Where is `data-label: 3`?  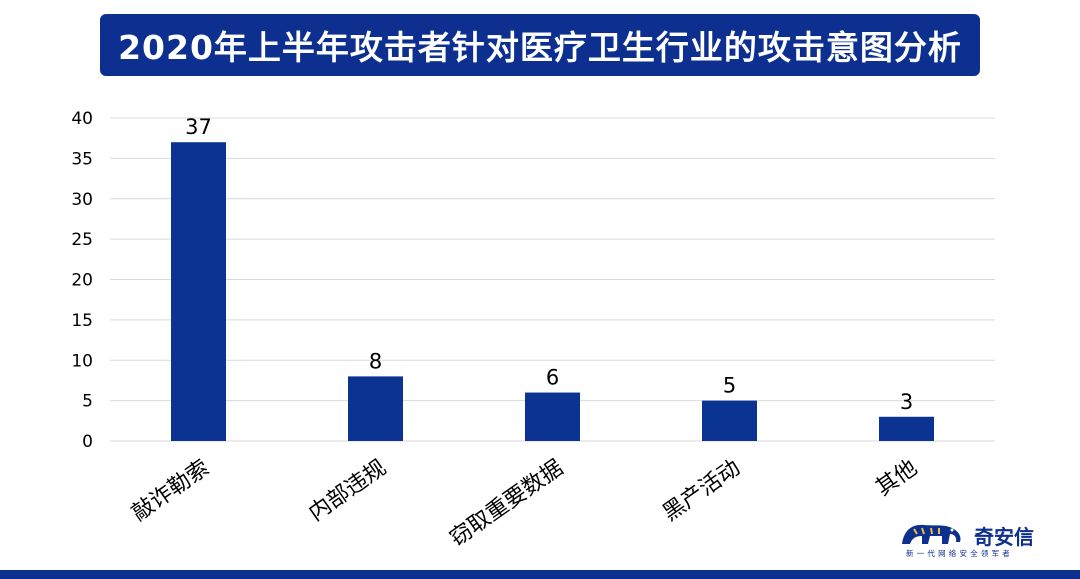
data-label: 3 is located at coordinates (906, 402).